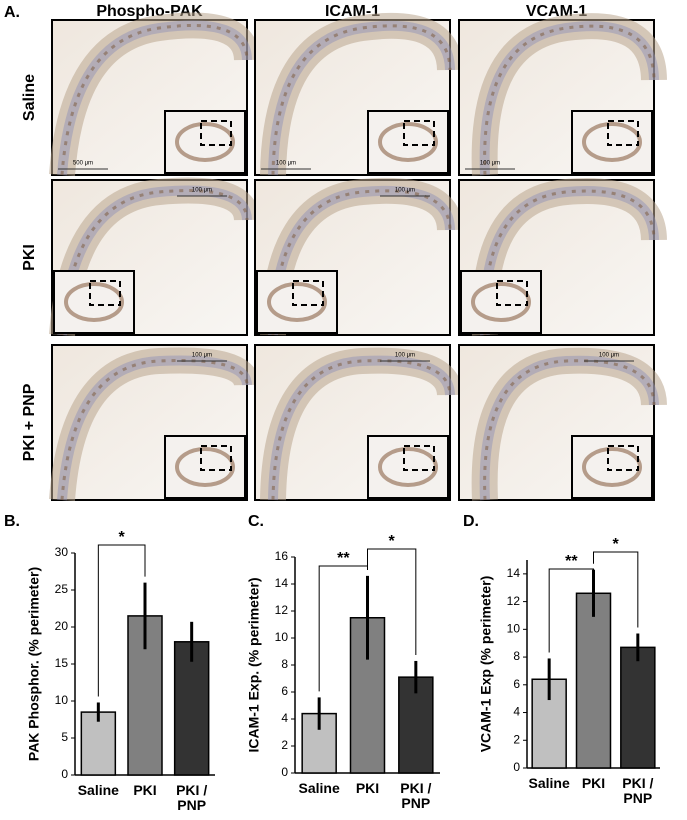 Image resolution: width=687 pixels, height=820 pixels. I want to click on y-tick-label: 5, so click(64, 737).